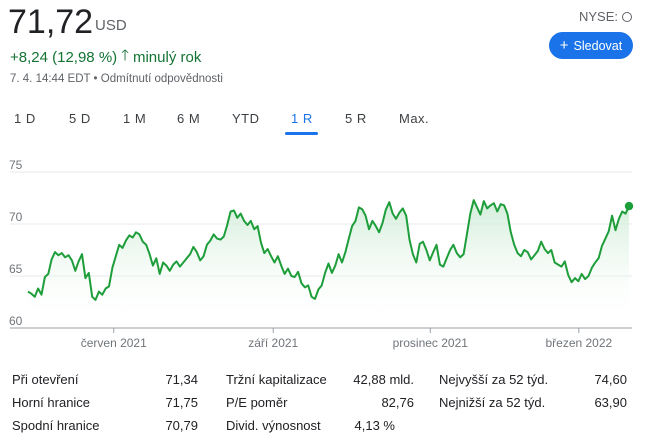  Describe the element at coordinates (51, 22) in the screenshot. I see `stock-price: 71,72` at that location.